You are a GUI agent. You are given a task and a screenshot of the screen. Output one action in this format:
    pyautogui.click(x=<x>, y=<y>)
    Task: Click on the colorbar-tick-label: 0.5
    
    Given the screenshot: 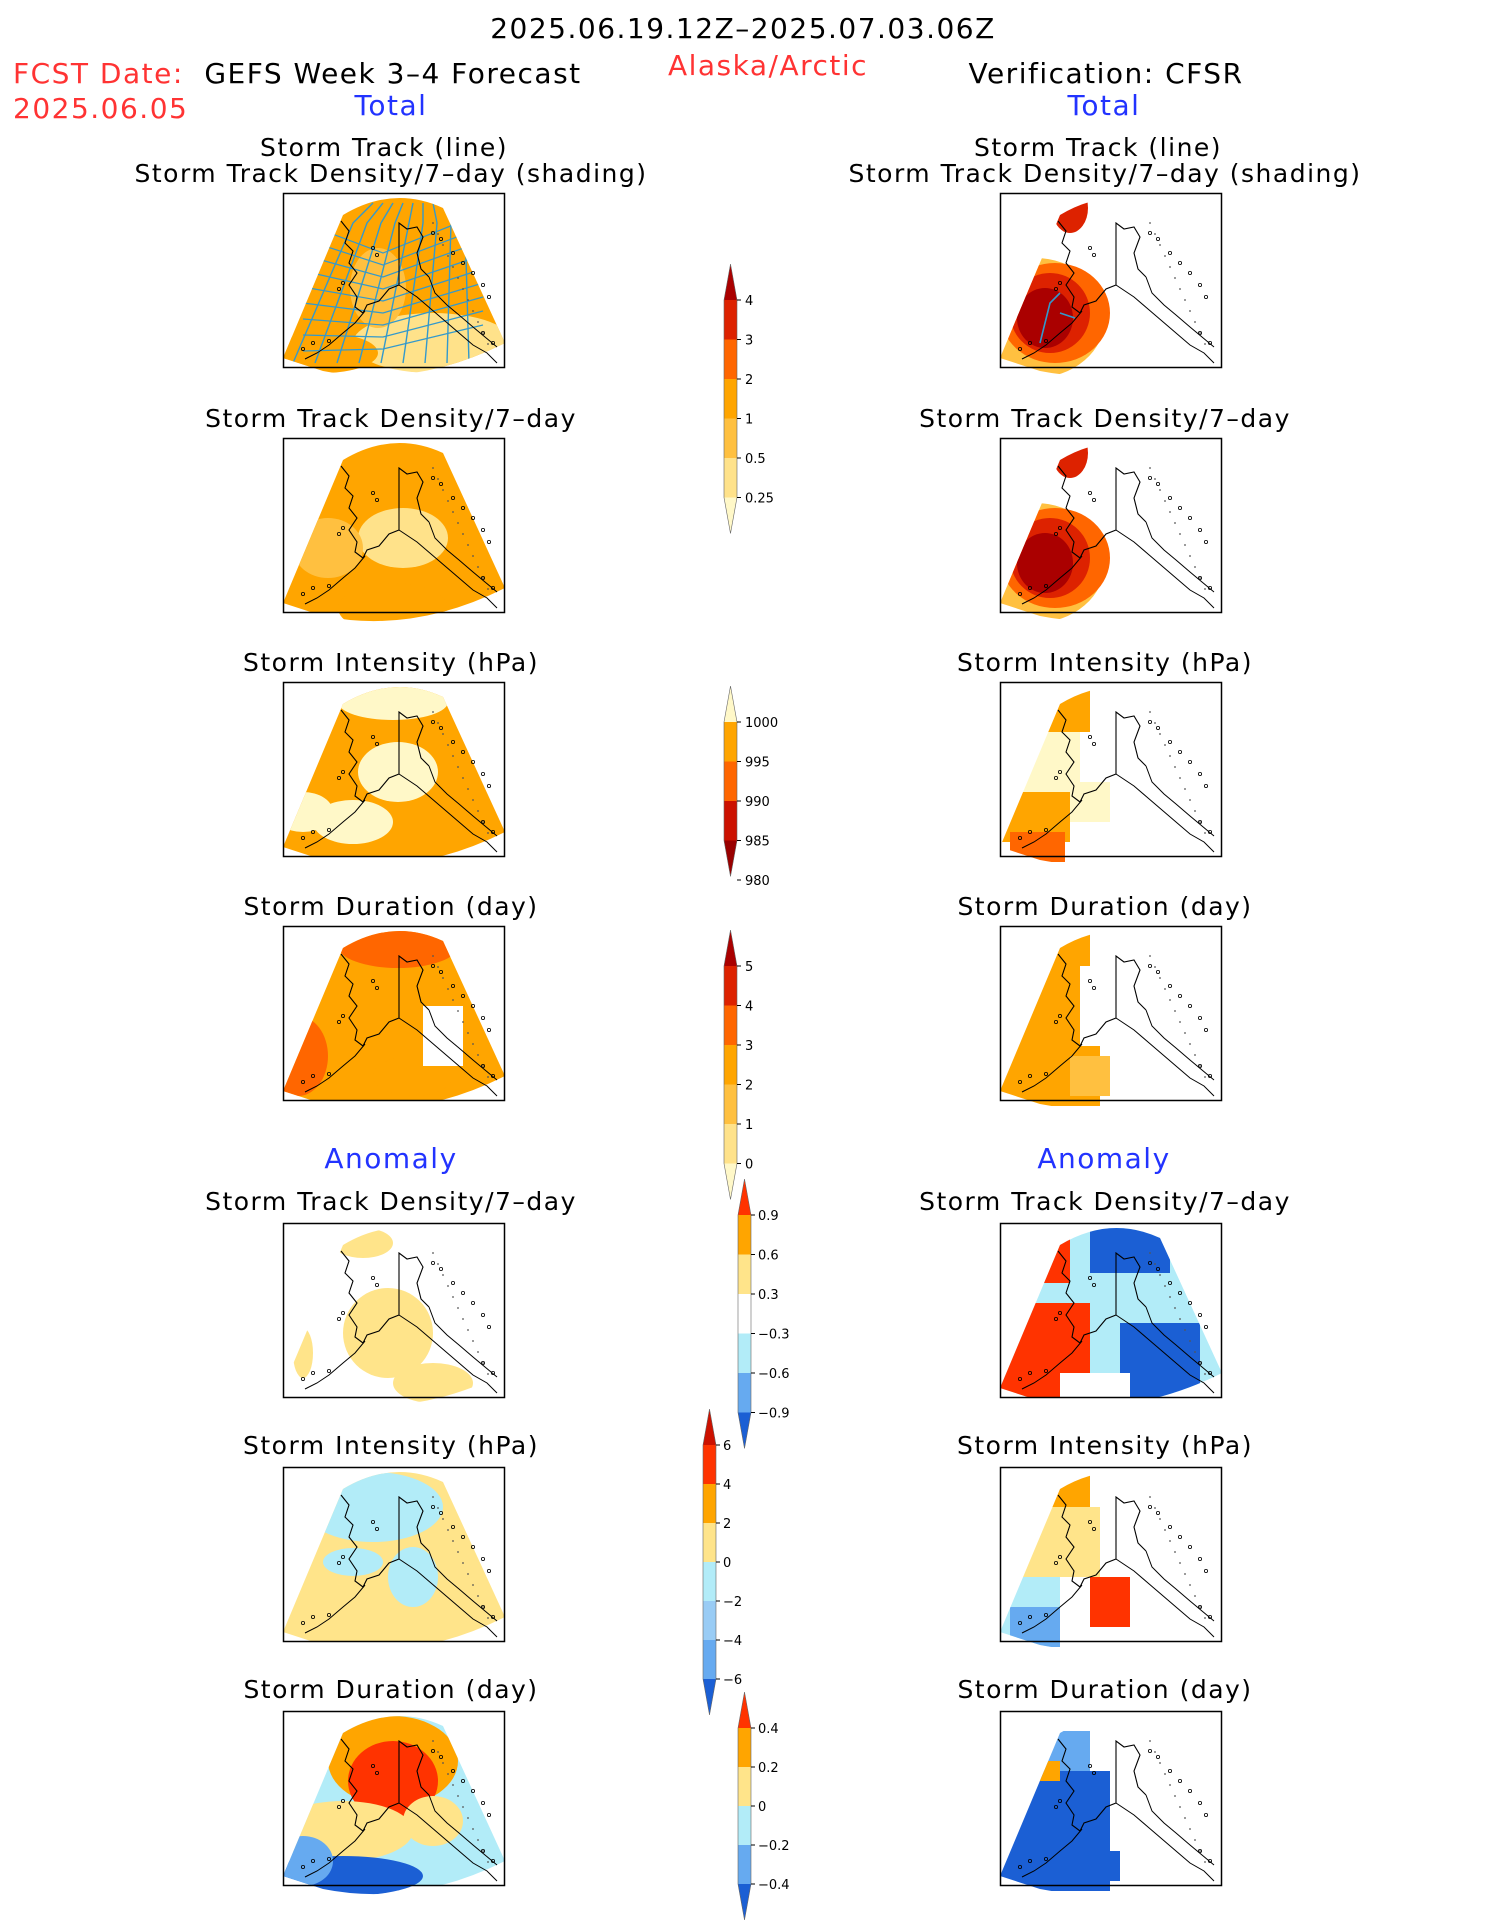 What is the action you would take?
    pyautogui.click(x=755, y=459)
    